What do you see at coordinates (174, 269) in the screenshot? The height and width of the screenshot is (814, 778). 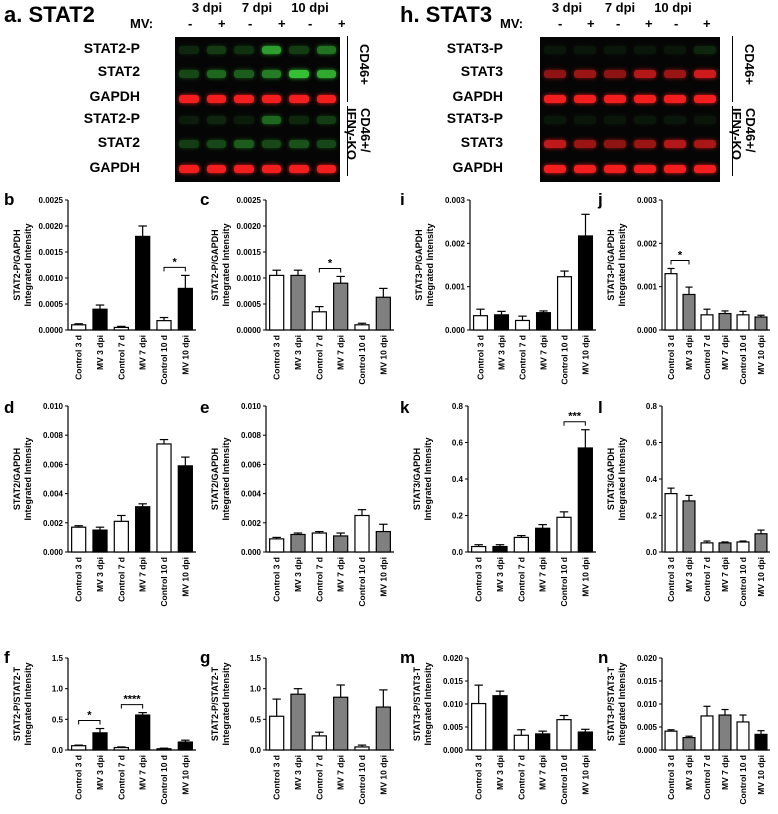 I see `significance-bracket` at bounding box center [174, 269].